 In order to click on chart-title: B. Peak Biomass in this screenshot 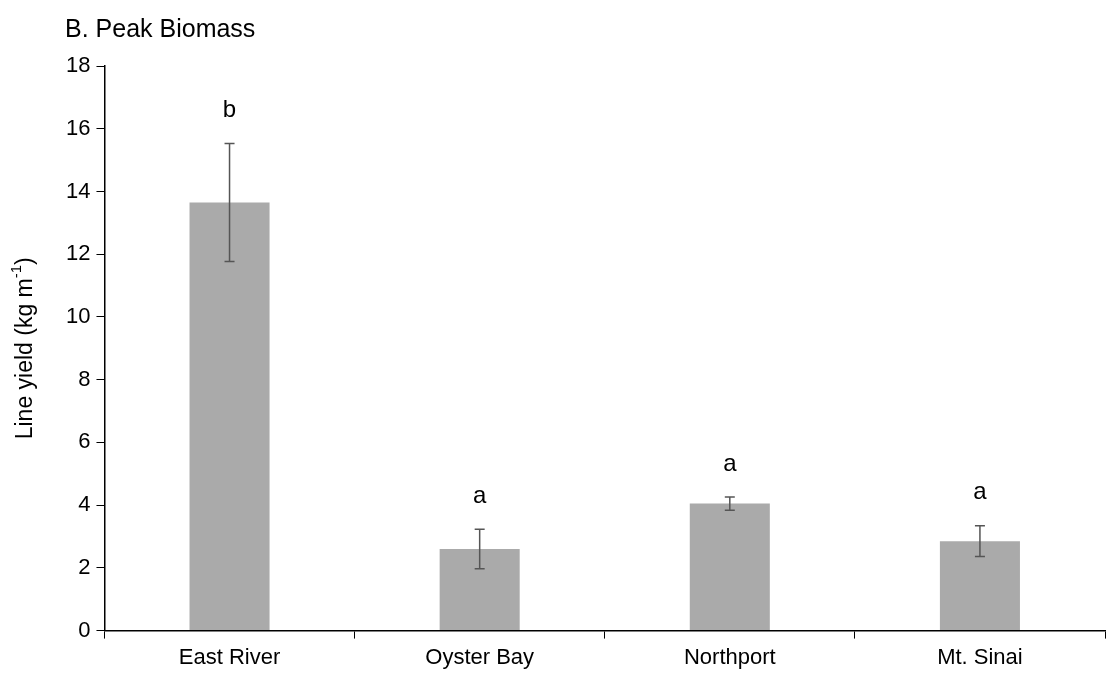, I will do `click(160, 27)`.